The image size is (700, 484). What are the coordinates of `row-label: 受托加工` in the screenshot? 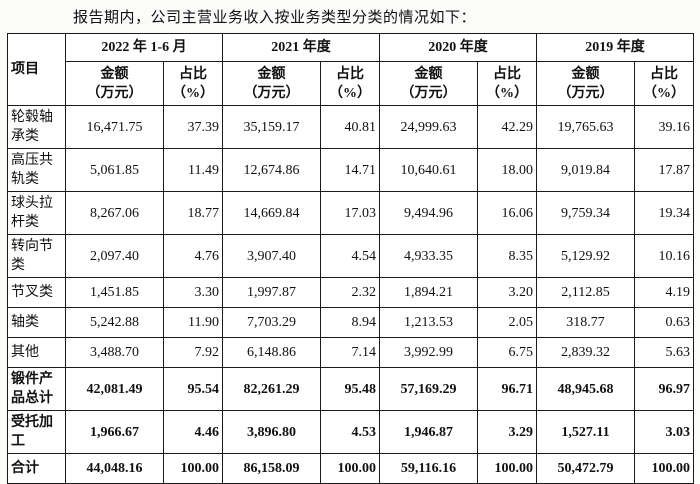 It's located at (36, 432).